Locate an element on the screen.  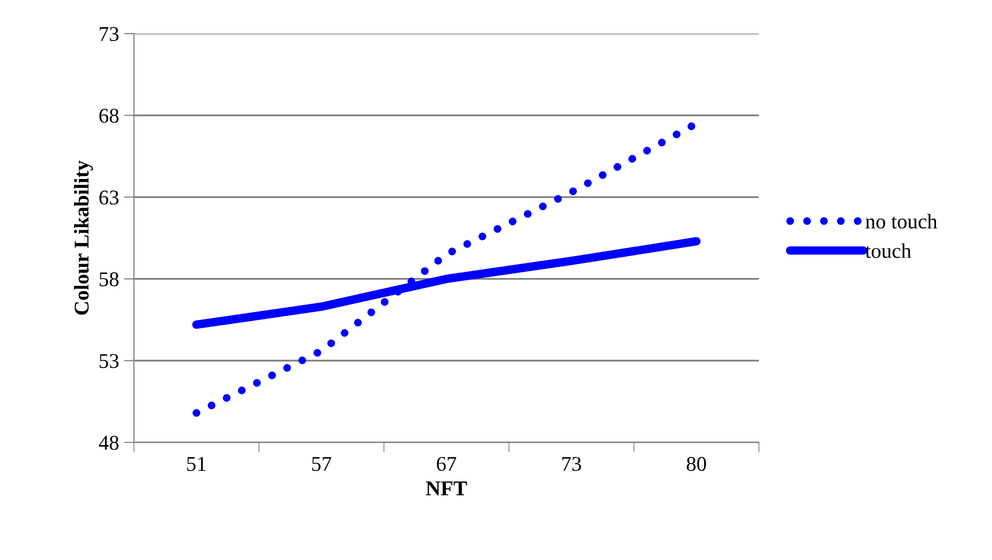
x-tick-label: 73 is located at coordinates (571, 463).